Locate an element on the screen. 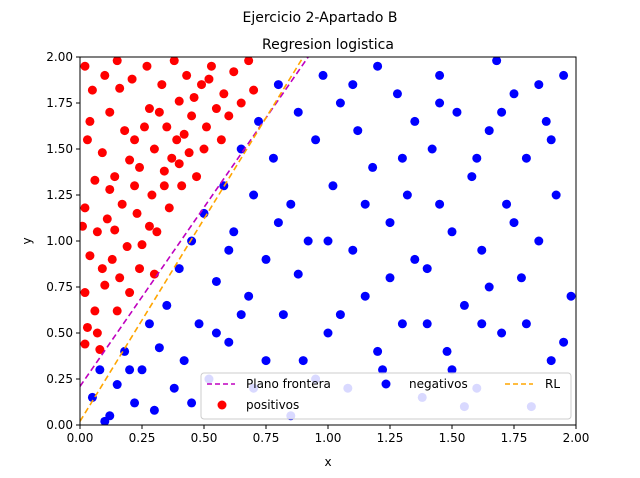 This screenshot has height=478, width=640. x-axis: 0.00 0.25 0.50 0.75 1.00 1.25 1.50 1.75 2.00 is located at coordinates (328, 435).